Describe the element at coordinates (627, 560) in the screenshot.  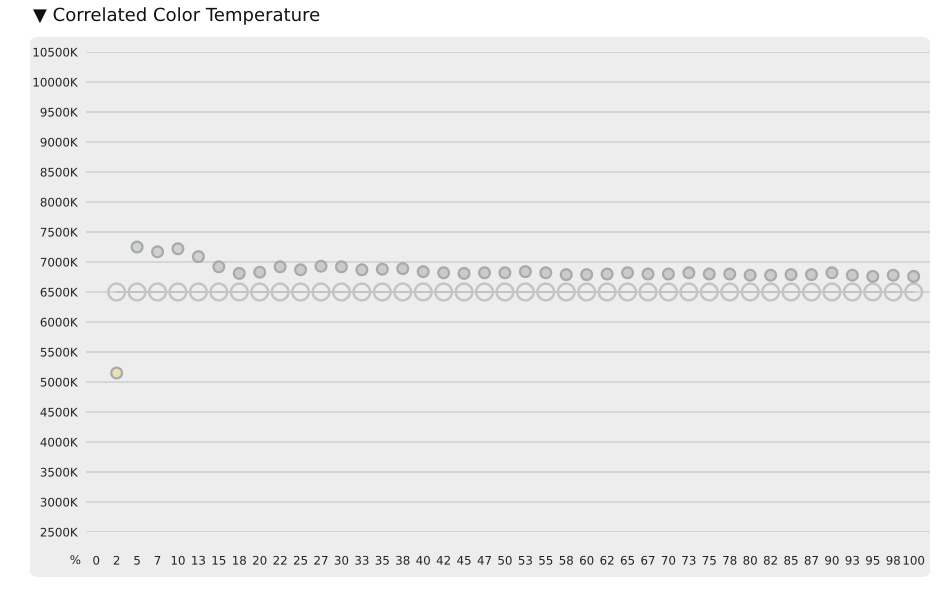
I see `x-tick-label: 65` at that location.